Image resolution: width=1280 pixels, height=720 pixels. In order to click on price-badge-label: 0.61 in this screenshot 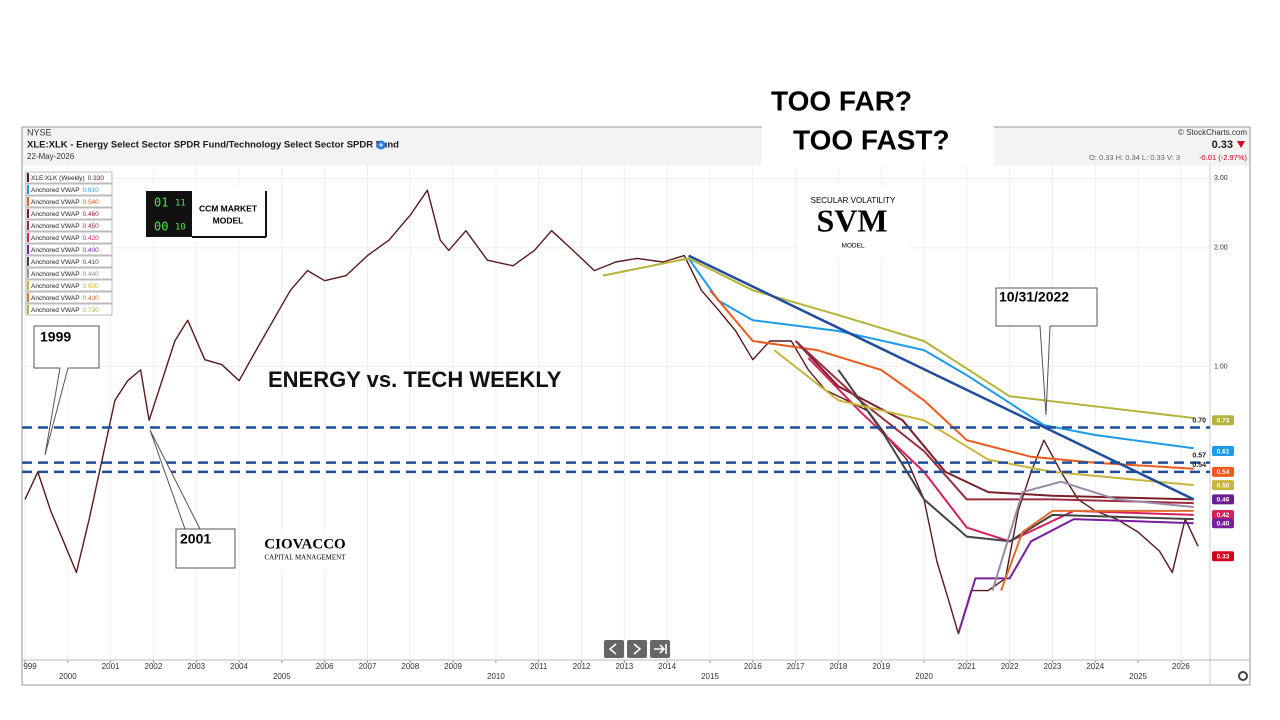, I will do `click(1223, 451)`.